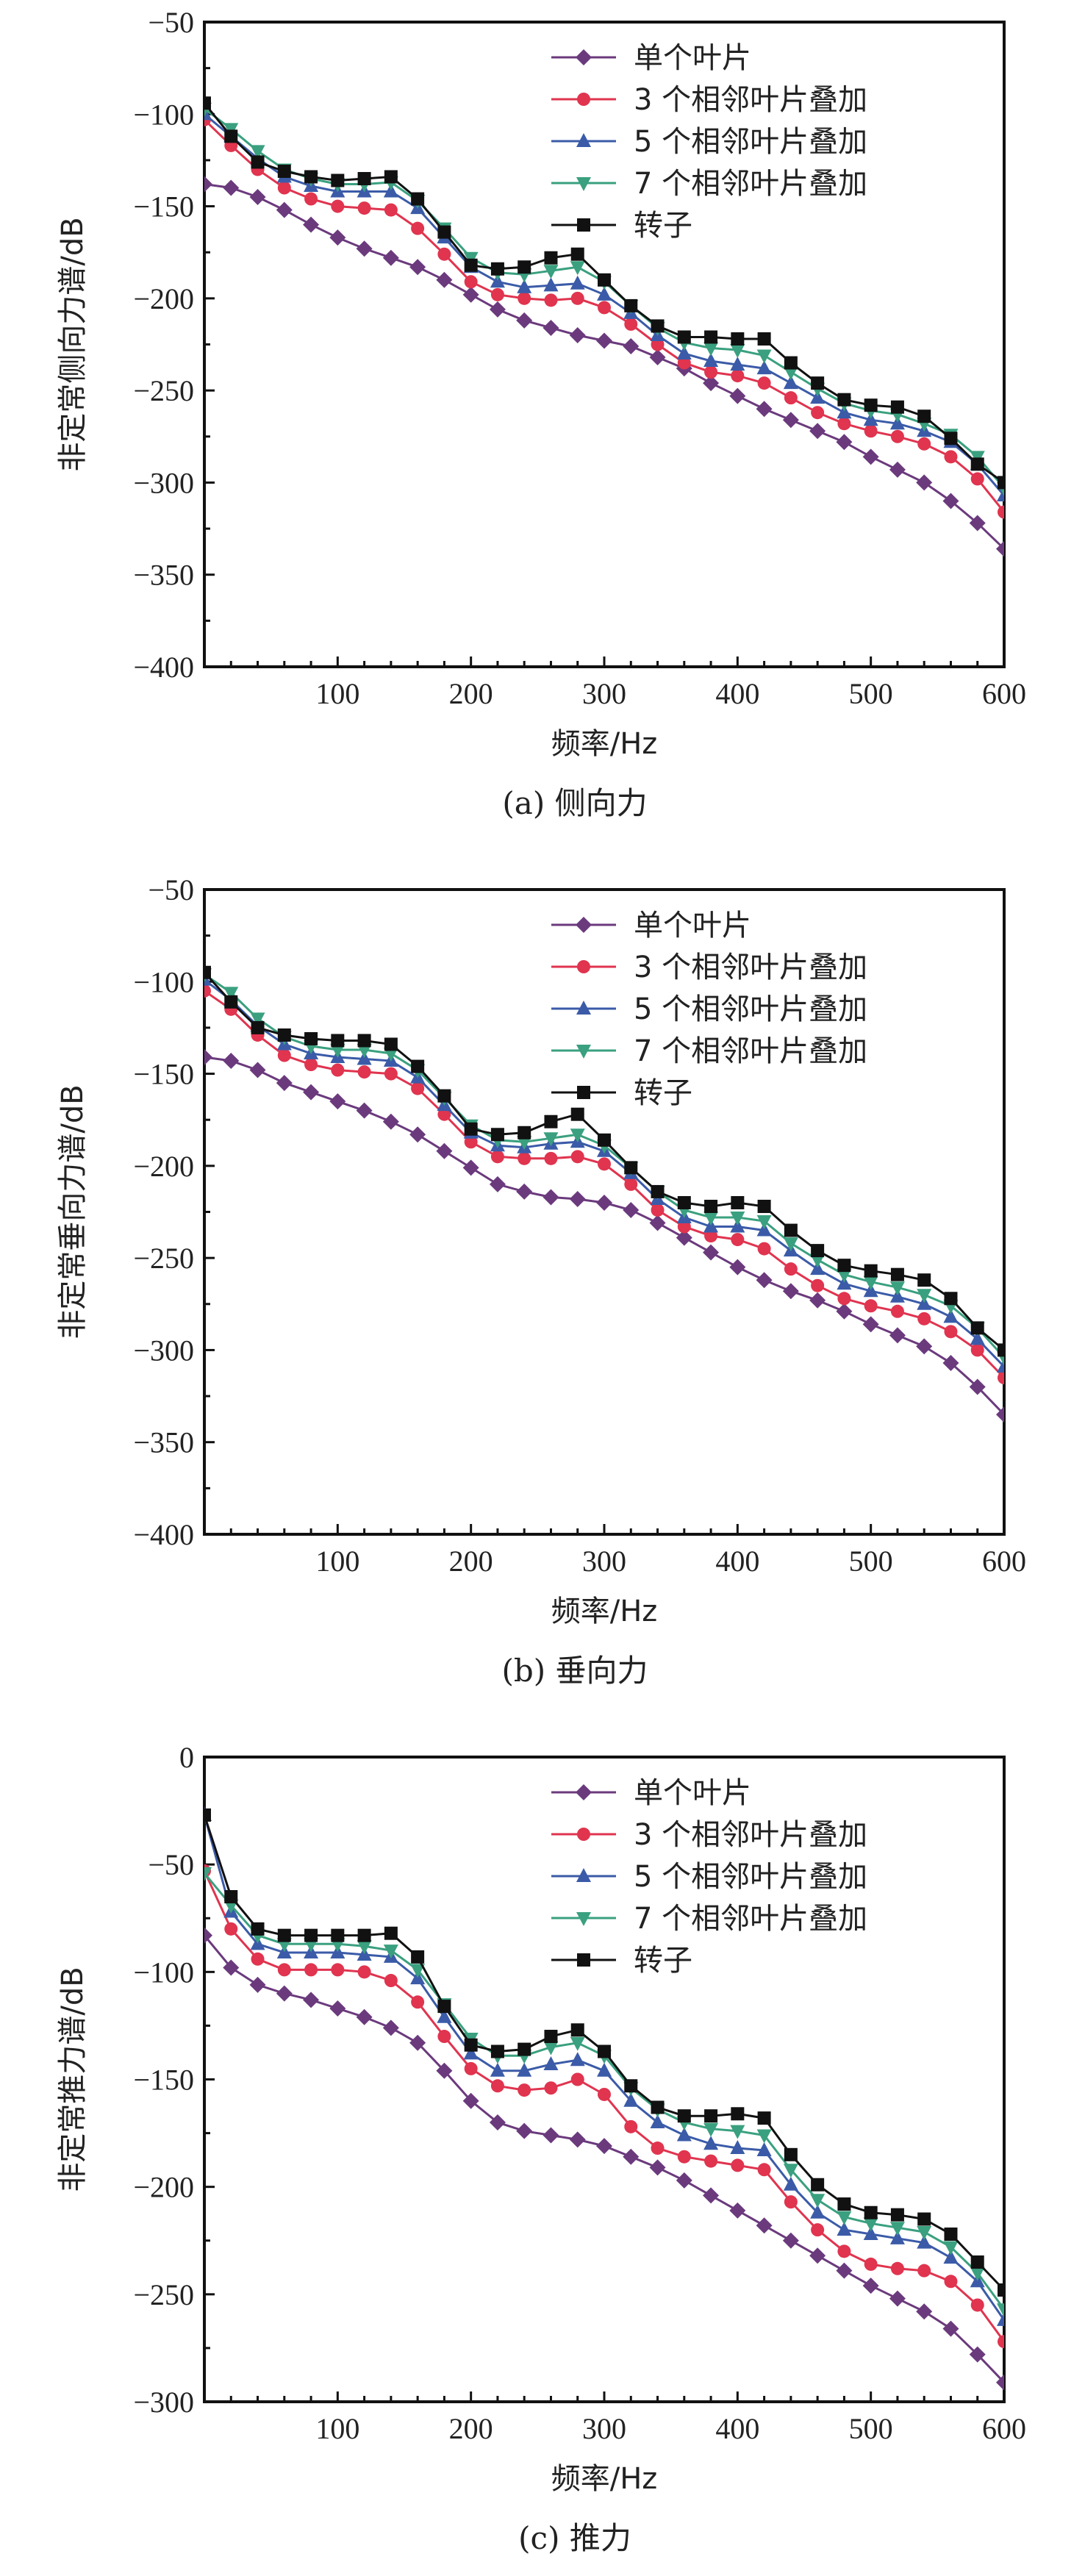 The image size is (1085, 2576). What do you see at coordinates (1004, 693) in the screenshot?
I see `x-tick-label: 600` at bounding box center [1004, 693].